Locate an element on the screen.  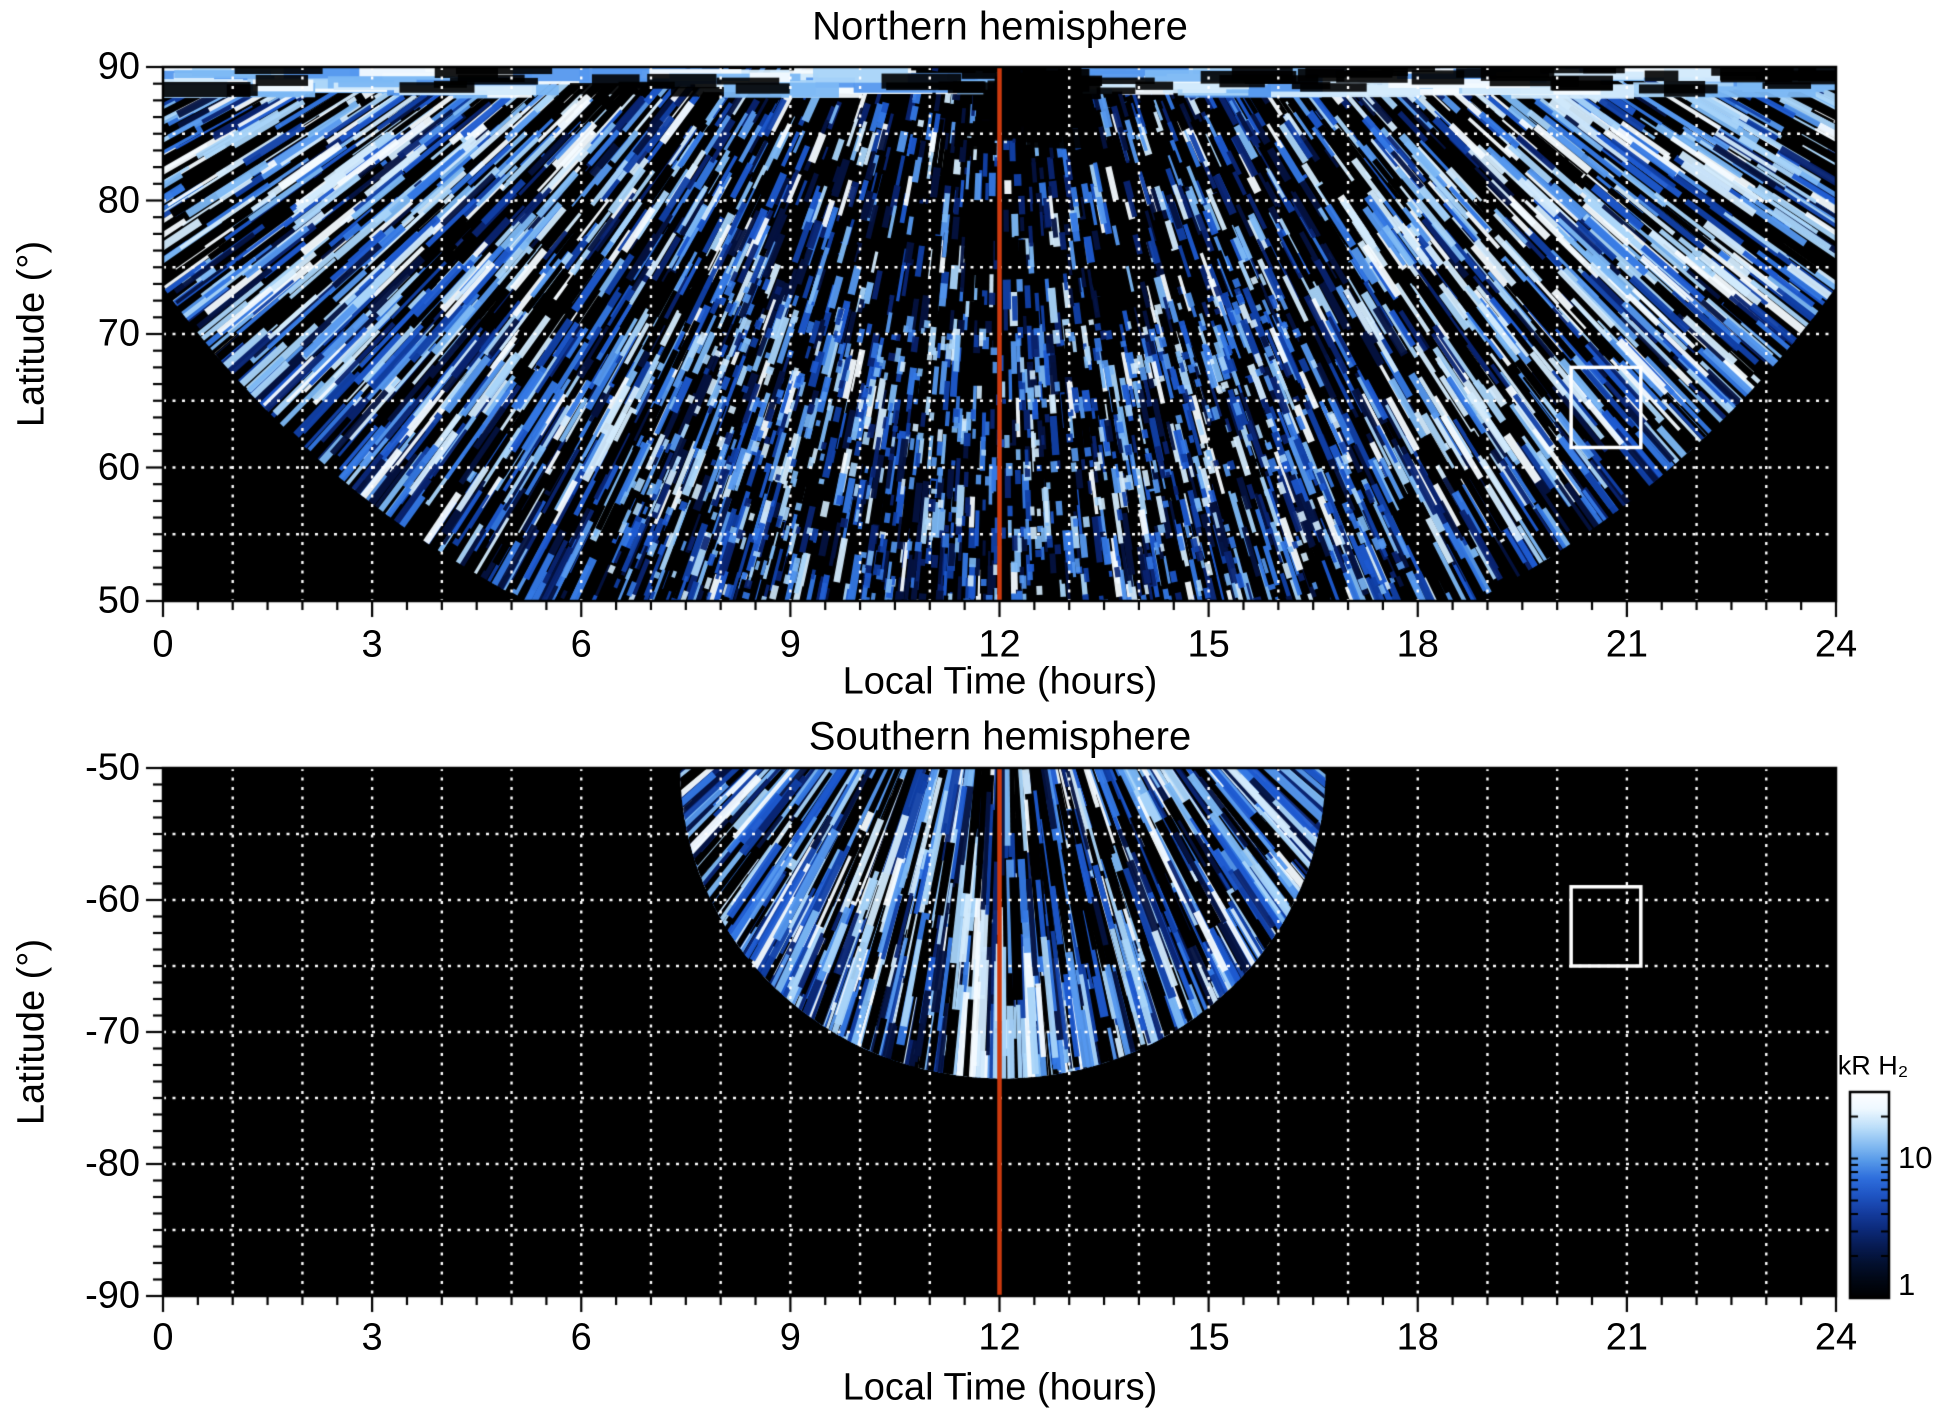
north-x-tick-label: 6 is located at coordinates (581, 644).